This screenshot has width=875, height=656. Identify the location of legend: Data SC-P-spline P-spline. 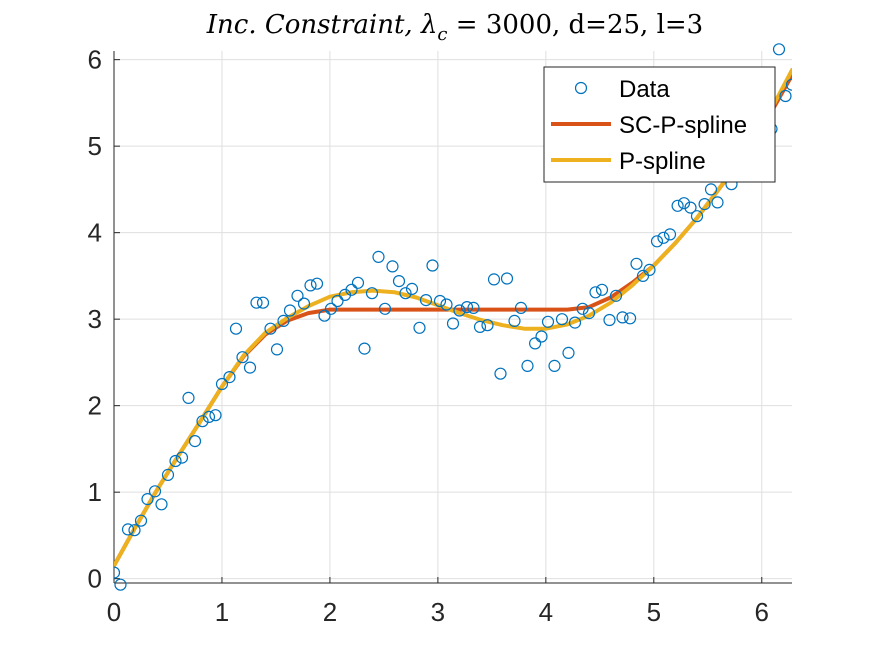
(659, 124).